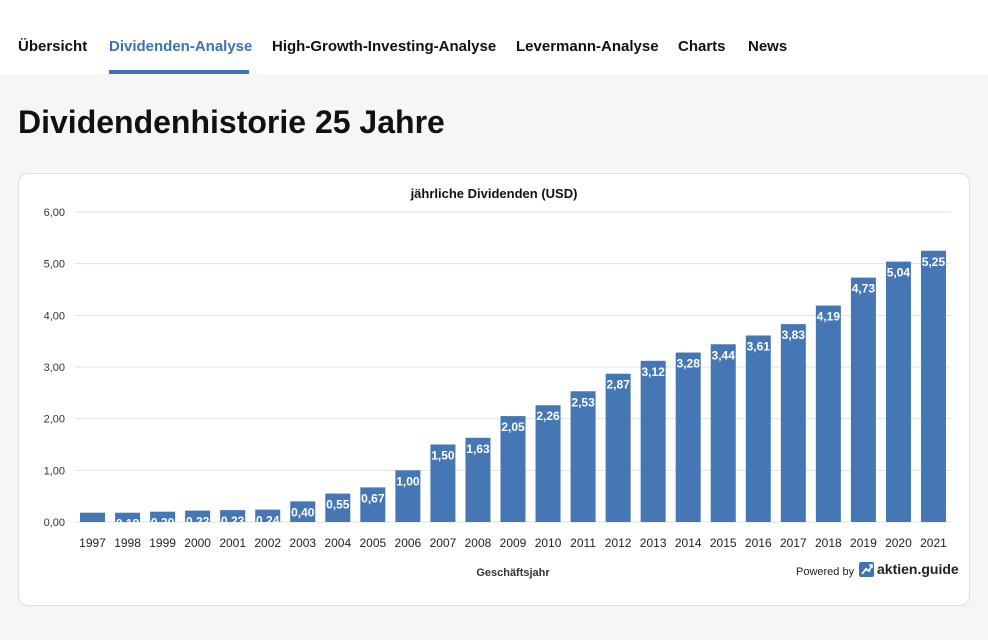 This screenshot has height=640, width=988. What do you see at coordinates (163, 523) in the screenshot?
I see `data-label-1999: 0,20` at bounding box center [163, 523].